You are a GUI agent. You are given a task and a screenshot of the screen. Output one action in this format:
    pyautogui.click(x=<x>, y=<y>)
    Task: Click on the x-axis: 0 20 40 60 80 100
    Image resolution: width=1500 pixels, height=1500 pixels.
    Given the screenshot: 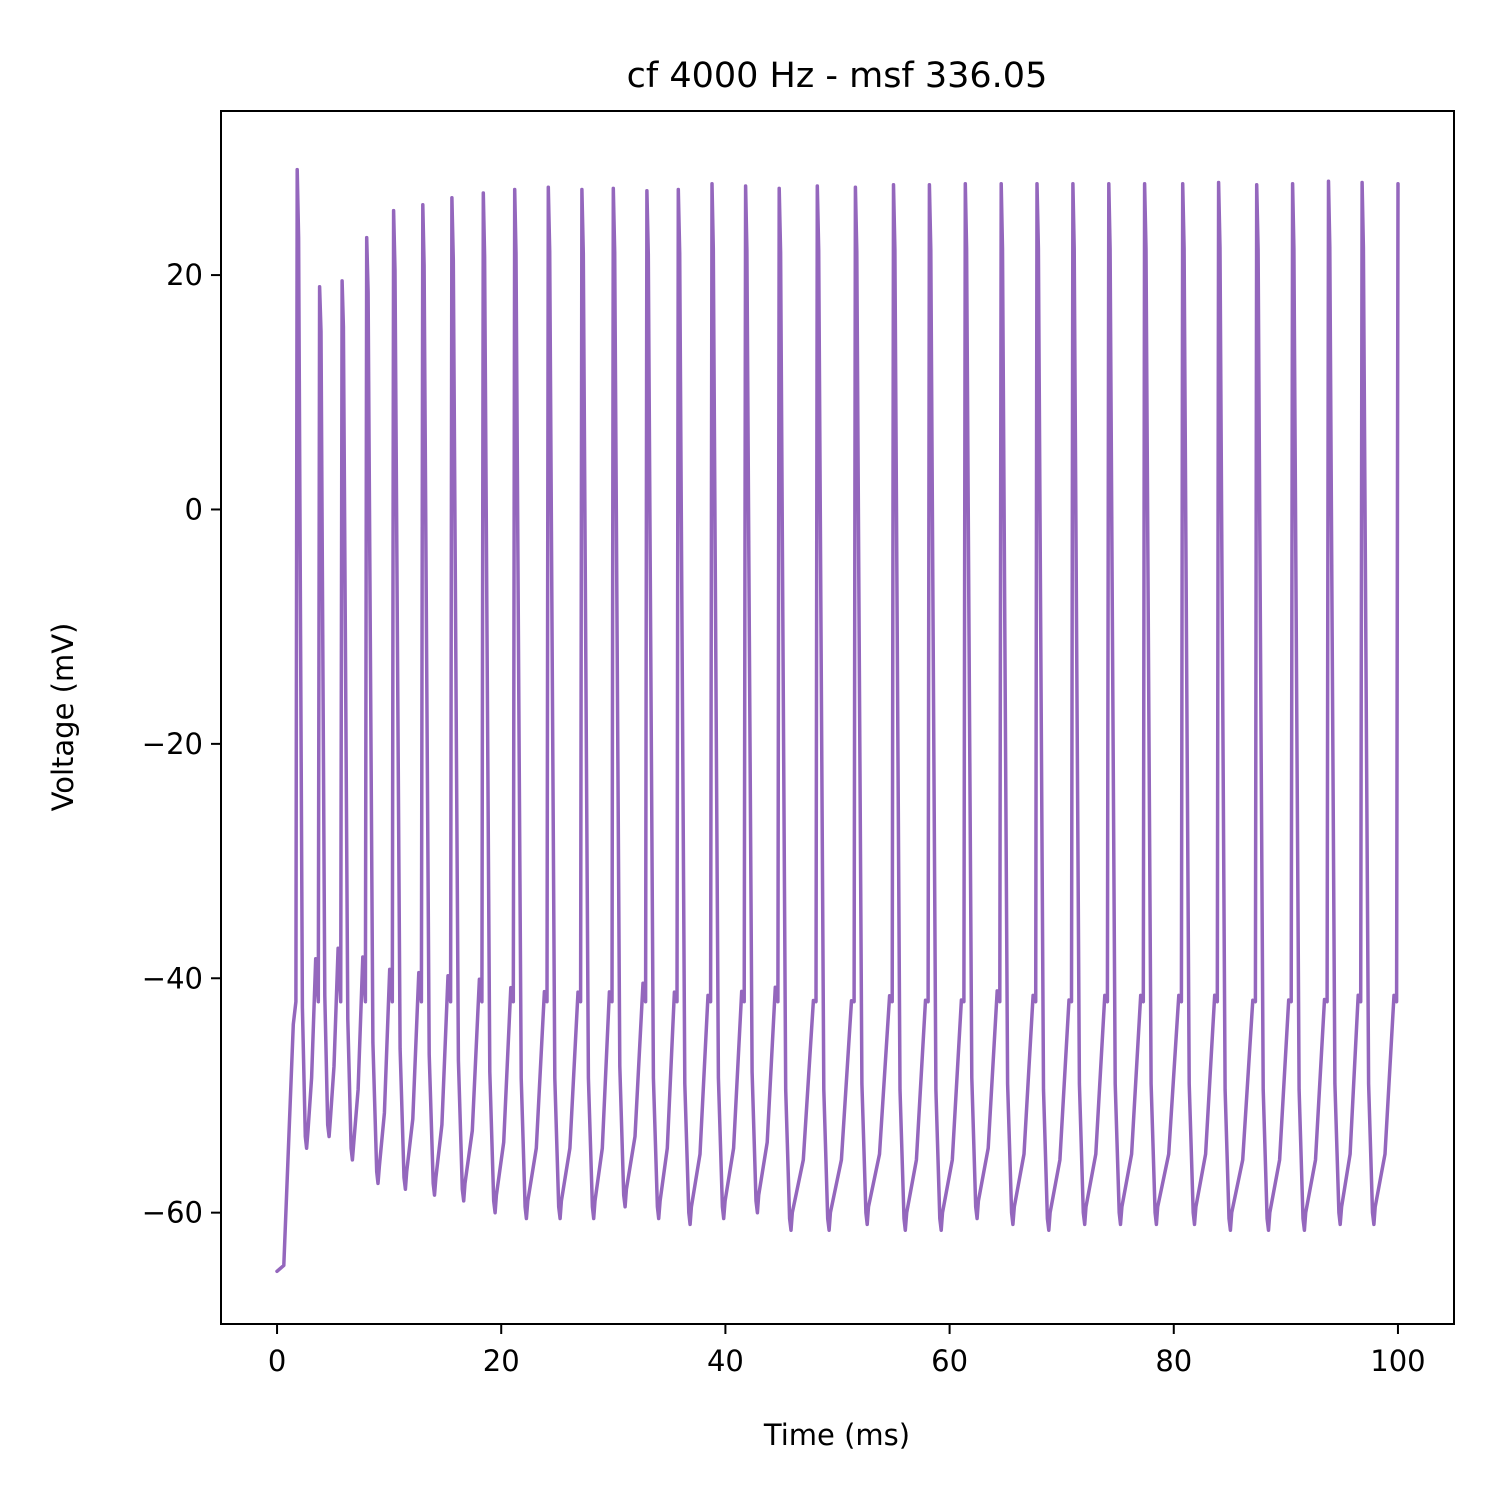 What is the action you would take?
    pyautogui.click(x=847, y=1351)
    